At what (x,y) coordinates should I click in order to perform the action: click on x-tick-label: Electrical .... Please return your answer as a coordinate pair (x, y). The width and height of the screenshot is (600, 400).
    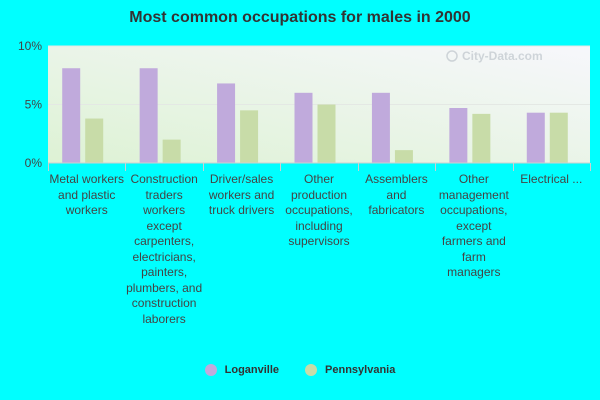
    Looking at the image, I should click on (551, 179).